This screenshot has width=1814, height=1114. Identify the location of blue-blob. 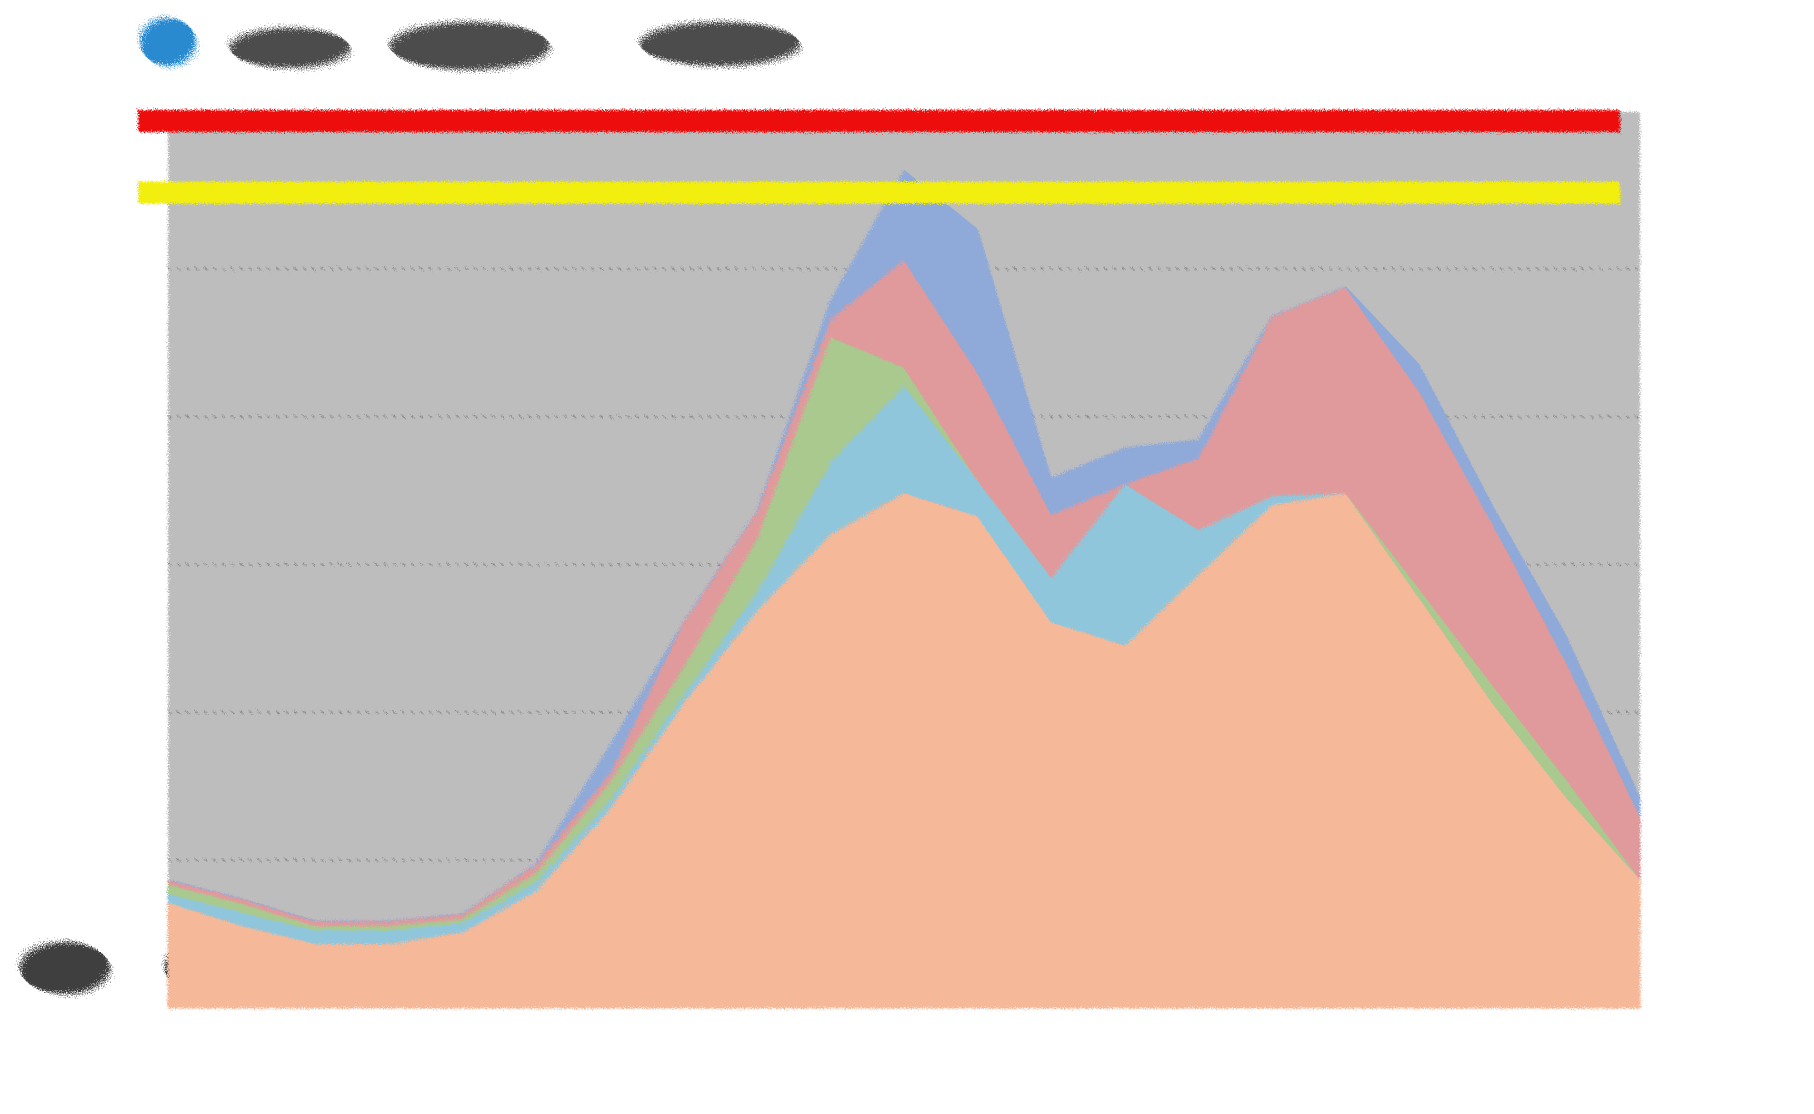
(168, 42).